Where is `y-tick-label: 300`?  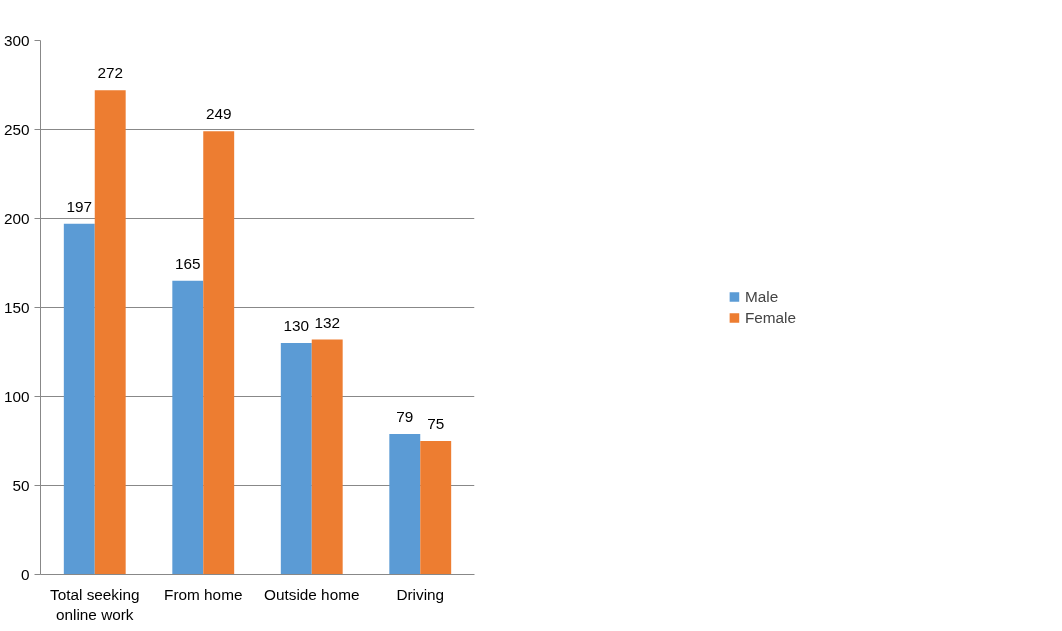 y-tick-label: 300 is located at coordinates (16, 40).